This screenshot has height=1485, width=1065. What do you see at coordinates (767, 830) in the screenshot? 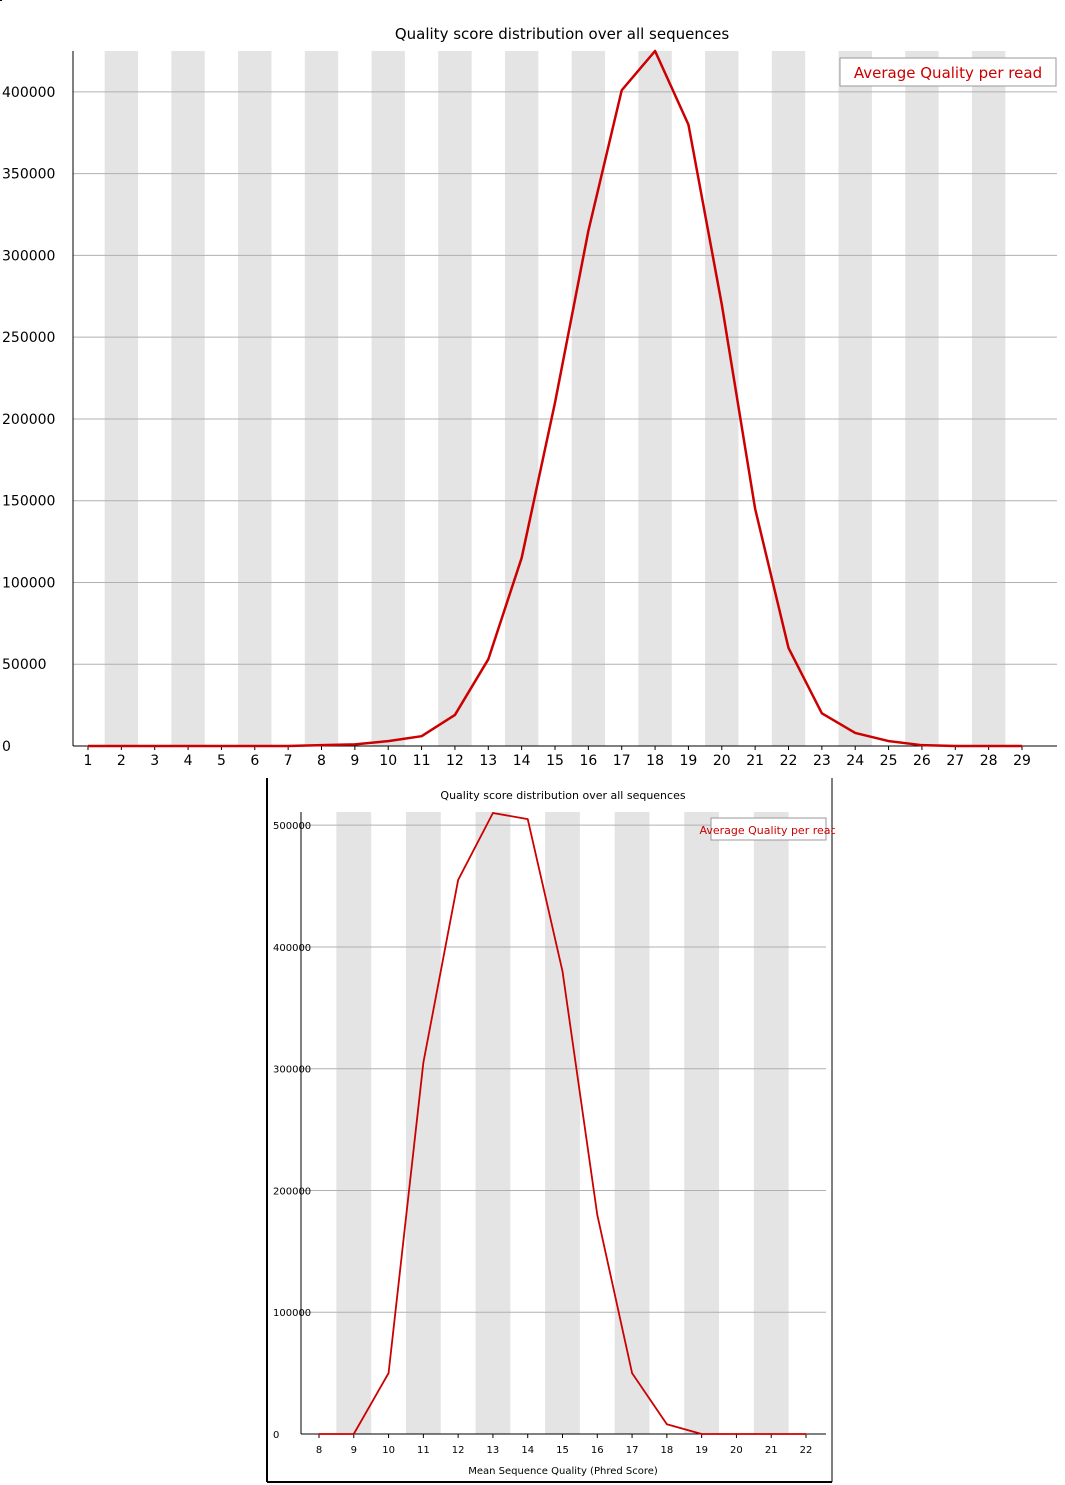
I see `chart1-legend-label: Average Quality per read` at bounding box center [767, 830].